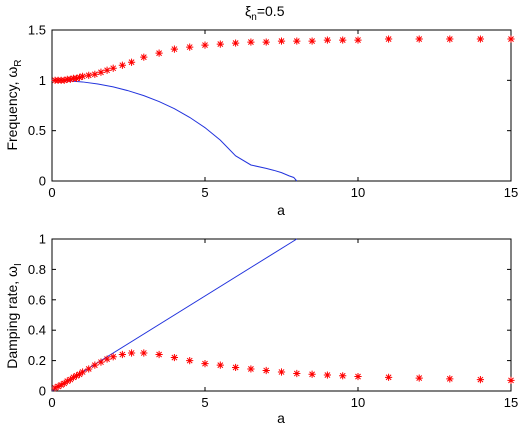  I want to click on damping-ytick-label: 0.4, so click(37, 330).